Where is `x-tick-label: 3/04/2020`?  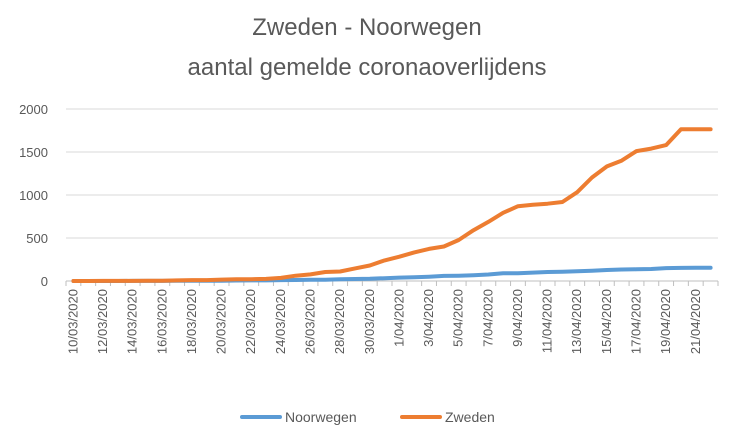
x-tick-label: 3/04/2020 is located at coordinates (428, 318).